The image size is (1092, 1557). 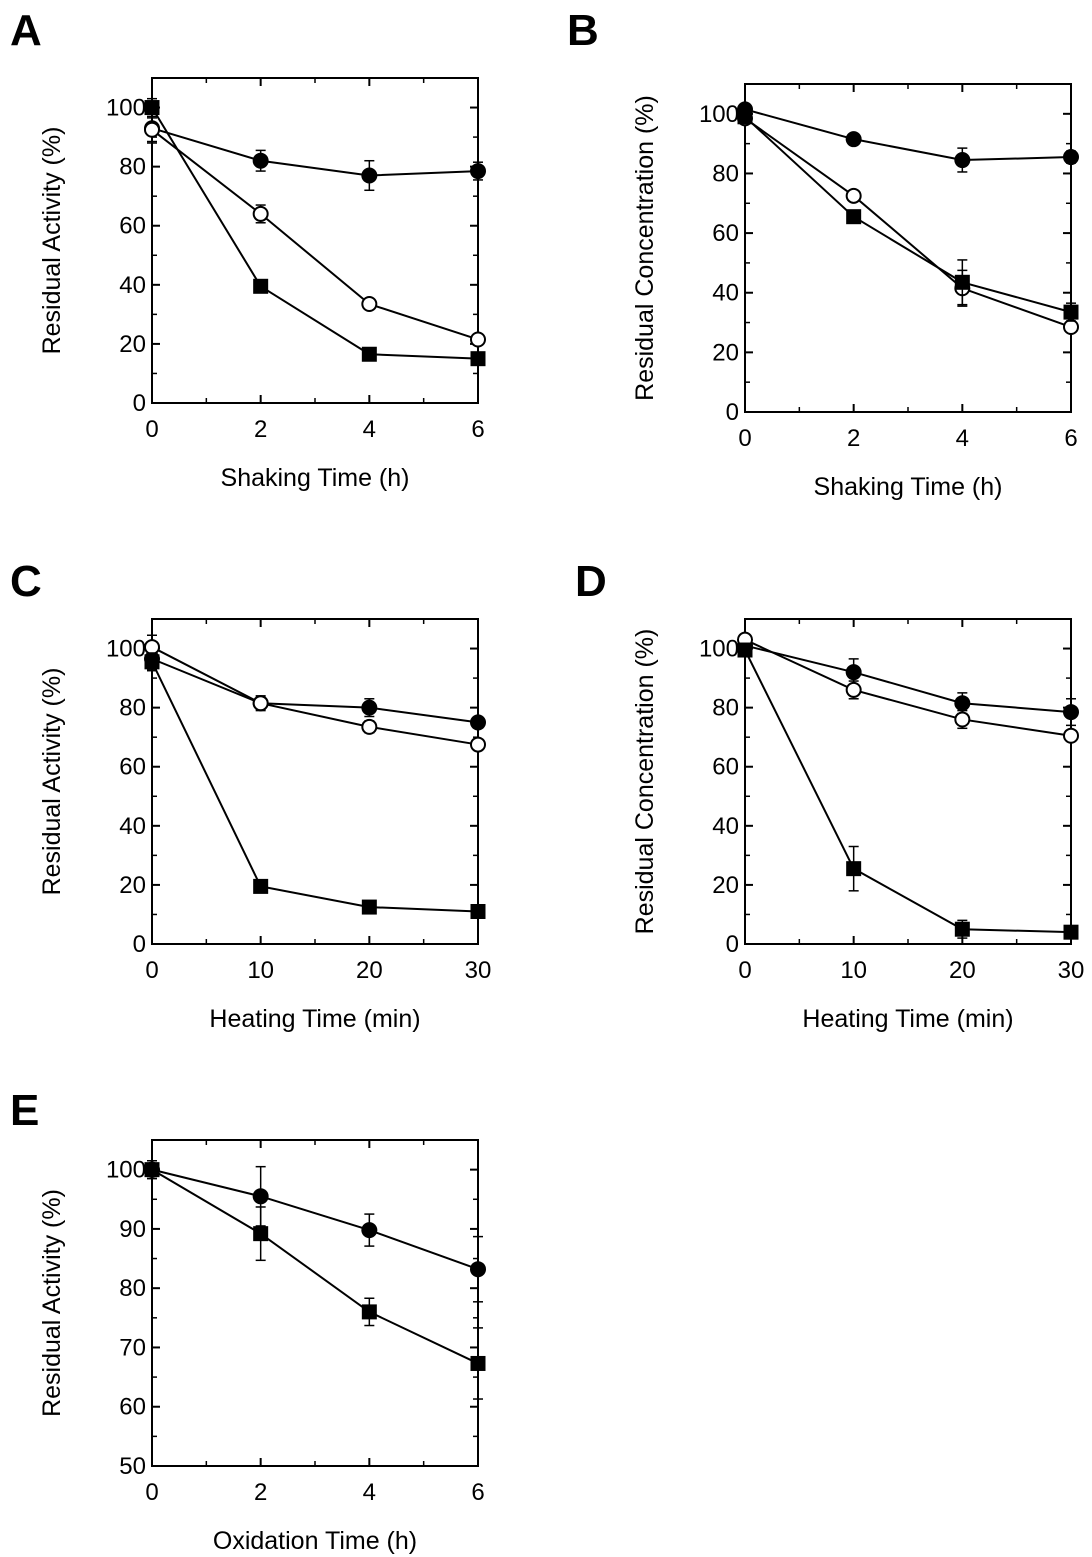 What do you see at coordinates (52, 241) in the screenshot?
I see `y-axis-label: Residual Activity (%)` at bounding box center [52, 241].